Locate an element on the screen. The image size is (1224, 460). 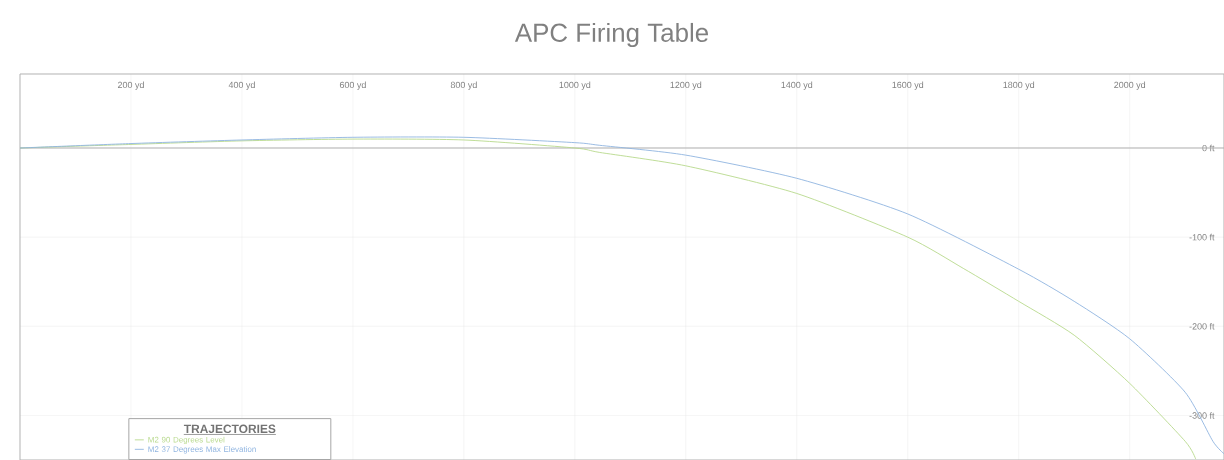
x-tick-label: 600 yd is located at coordinates (352, 85).